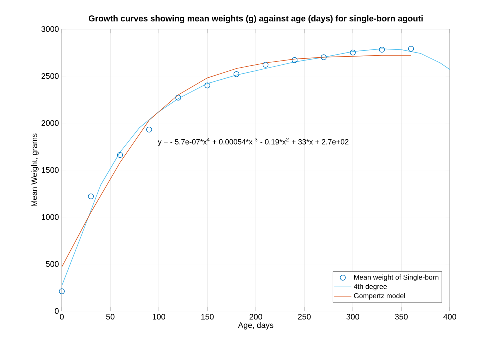 This screenshot has height=347, width=501. Describe the element at coordinates (50, 123) in the screenshot. I see `y-tick-label: 2000` at that location.